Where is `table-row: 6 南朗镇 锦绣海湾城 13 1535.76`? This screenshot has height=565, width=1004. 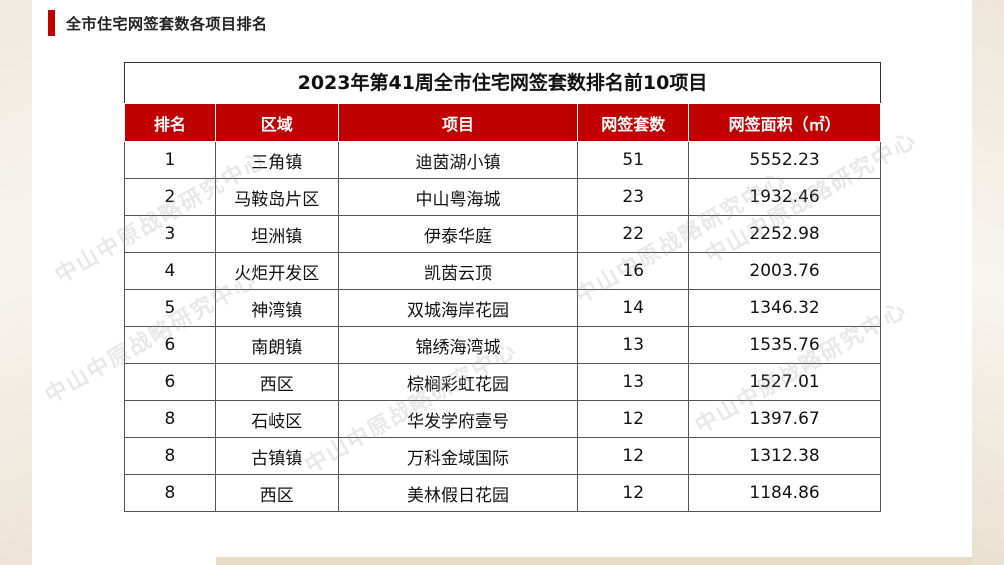
table-row: 6 南朗镇 锦绣海湾城 13 1535.76 is located at coordinates (502, 345).